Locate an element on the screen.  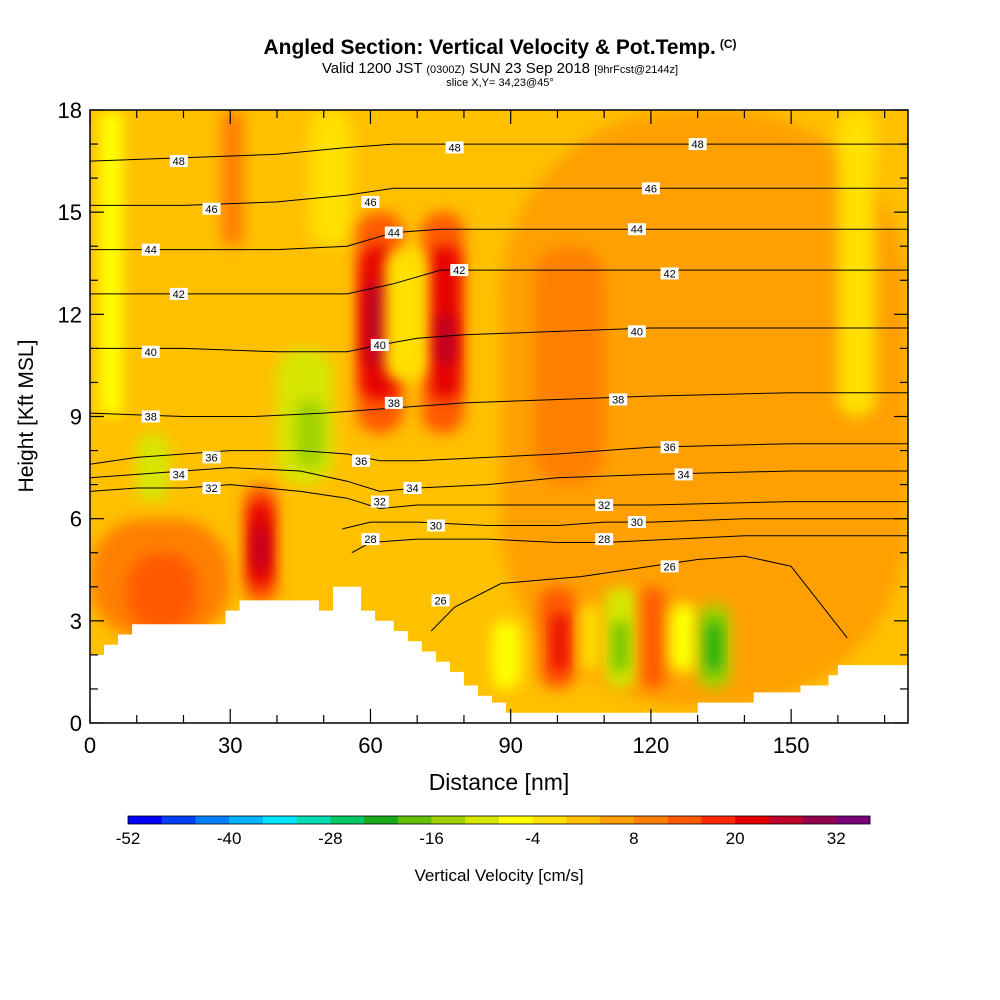
copyright-mark: (C) is located at coordinates (728, 44).